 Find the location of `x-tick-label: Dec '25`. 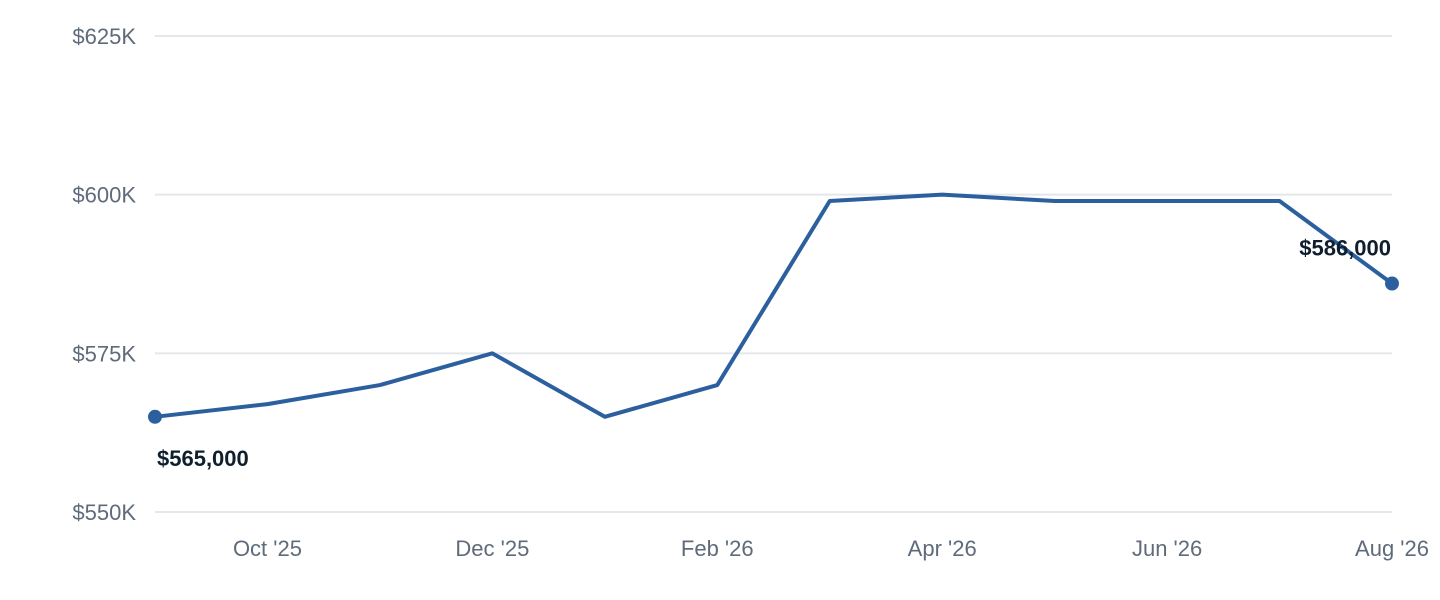

x-tick-label: Dec '25 is located at coordinates (492, 548).